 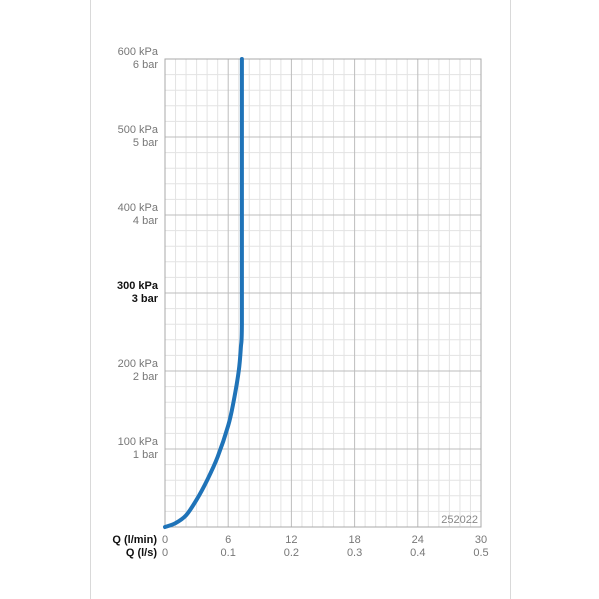 I want to click on x-tick-label: 0.1, so click(x=228, y=553).